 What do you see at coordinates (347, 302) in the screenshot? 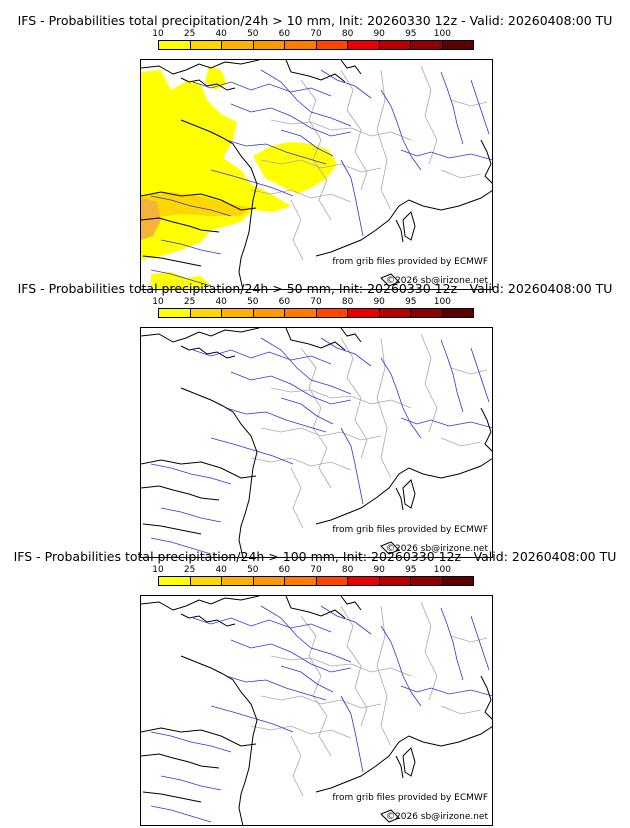
I see `colorbar-tick-label: 80` at bounding box center [347, 302].